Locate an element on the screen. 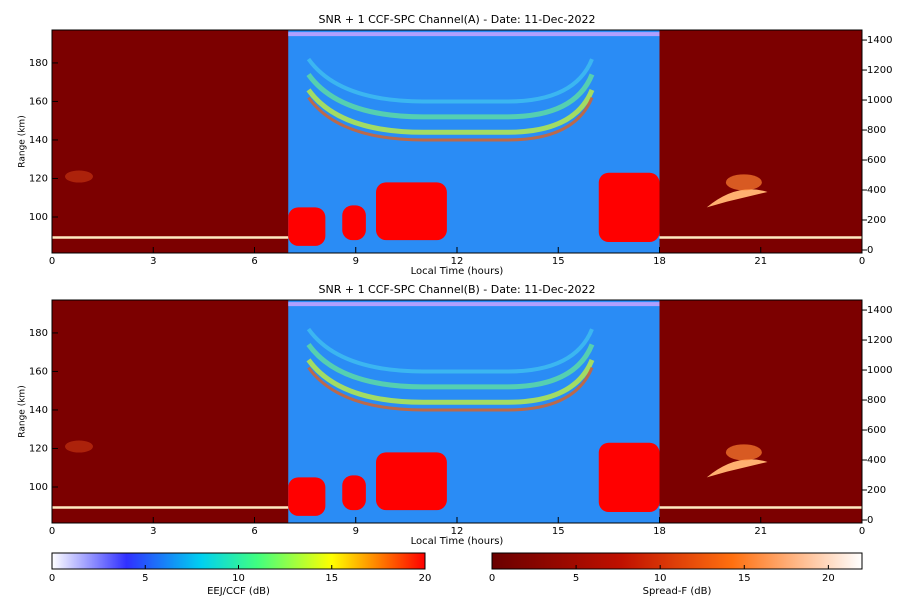  colorbar is located at coordinates (677, 561).